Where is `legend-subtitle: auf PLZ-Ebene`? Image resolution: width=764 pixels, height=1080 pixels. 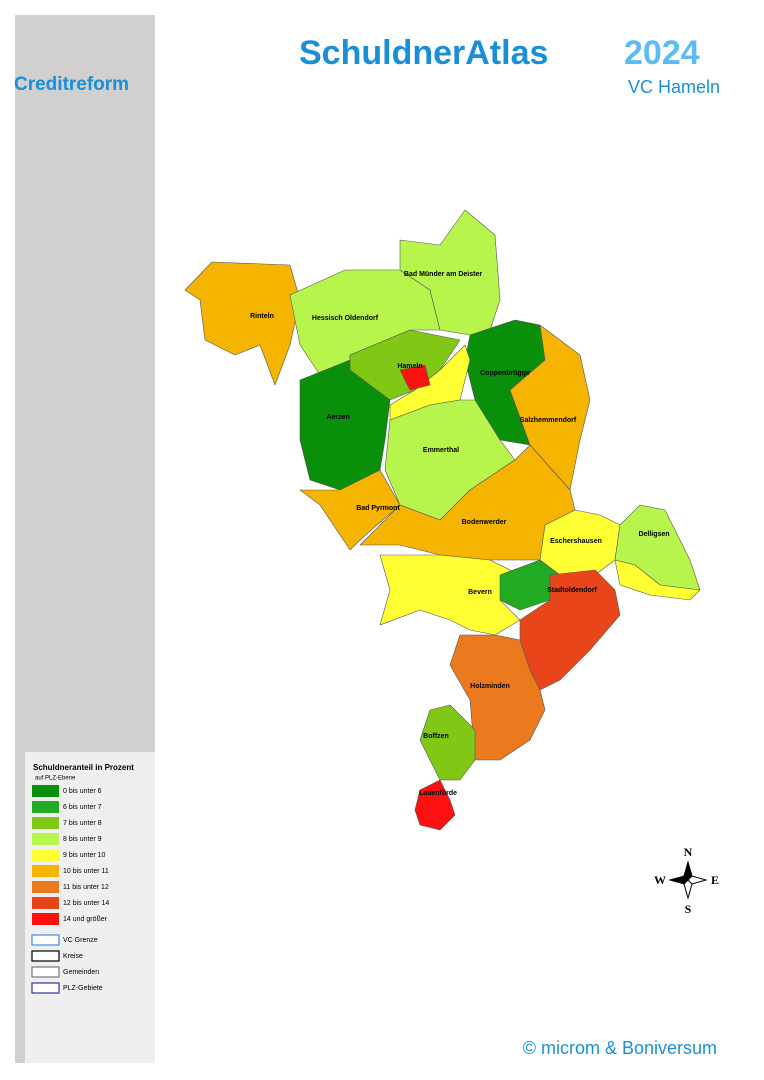
legend-subtitle: auf PLZ-Ebene is located at coordinates (55, 779).